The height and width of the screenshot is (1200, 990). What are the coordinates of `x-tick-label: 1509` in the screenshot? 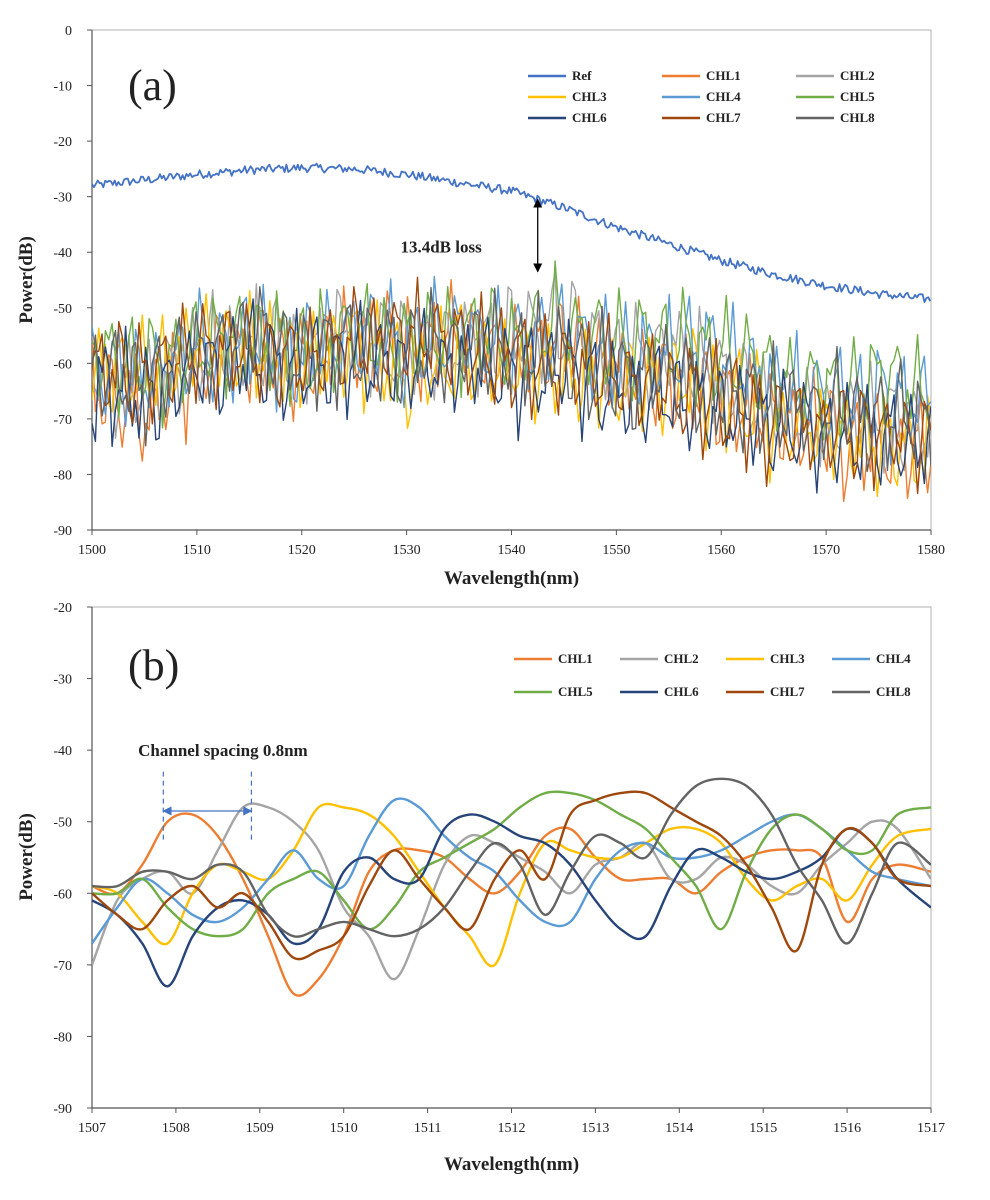 It's located at (260, 1128).